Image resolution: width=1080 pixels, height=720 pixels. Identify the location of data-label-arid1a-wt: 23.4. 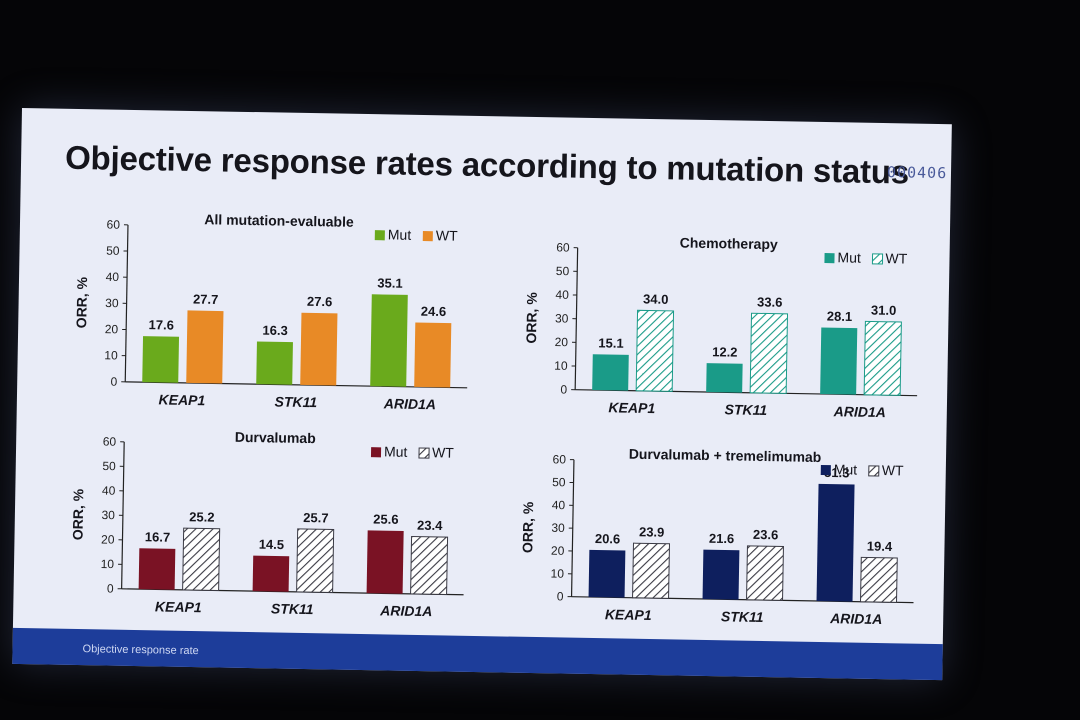
(430, 525).